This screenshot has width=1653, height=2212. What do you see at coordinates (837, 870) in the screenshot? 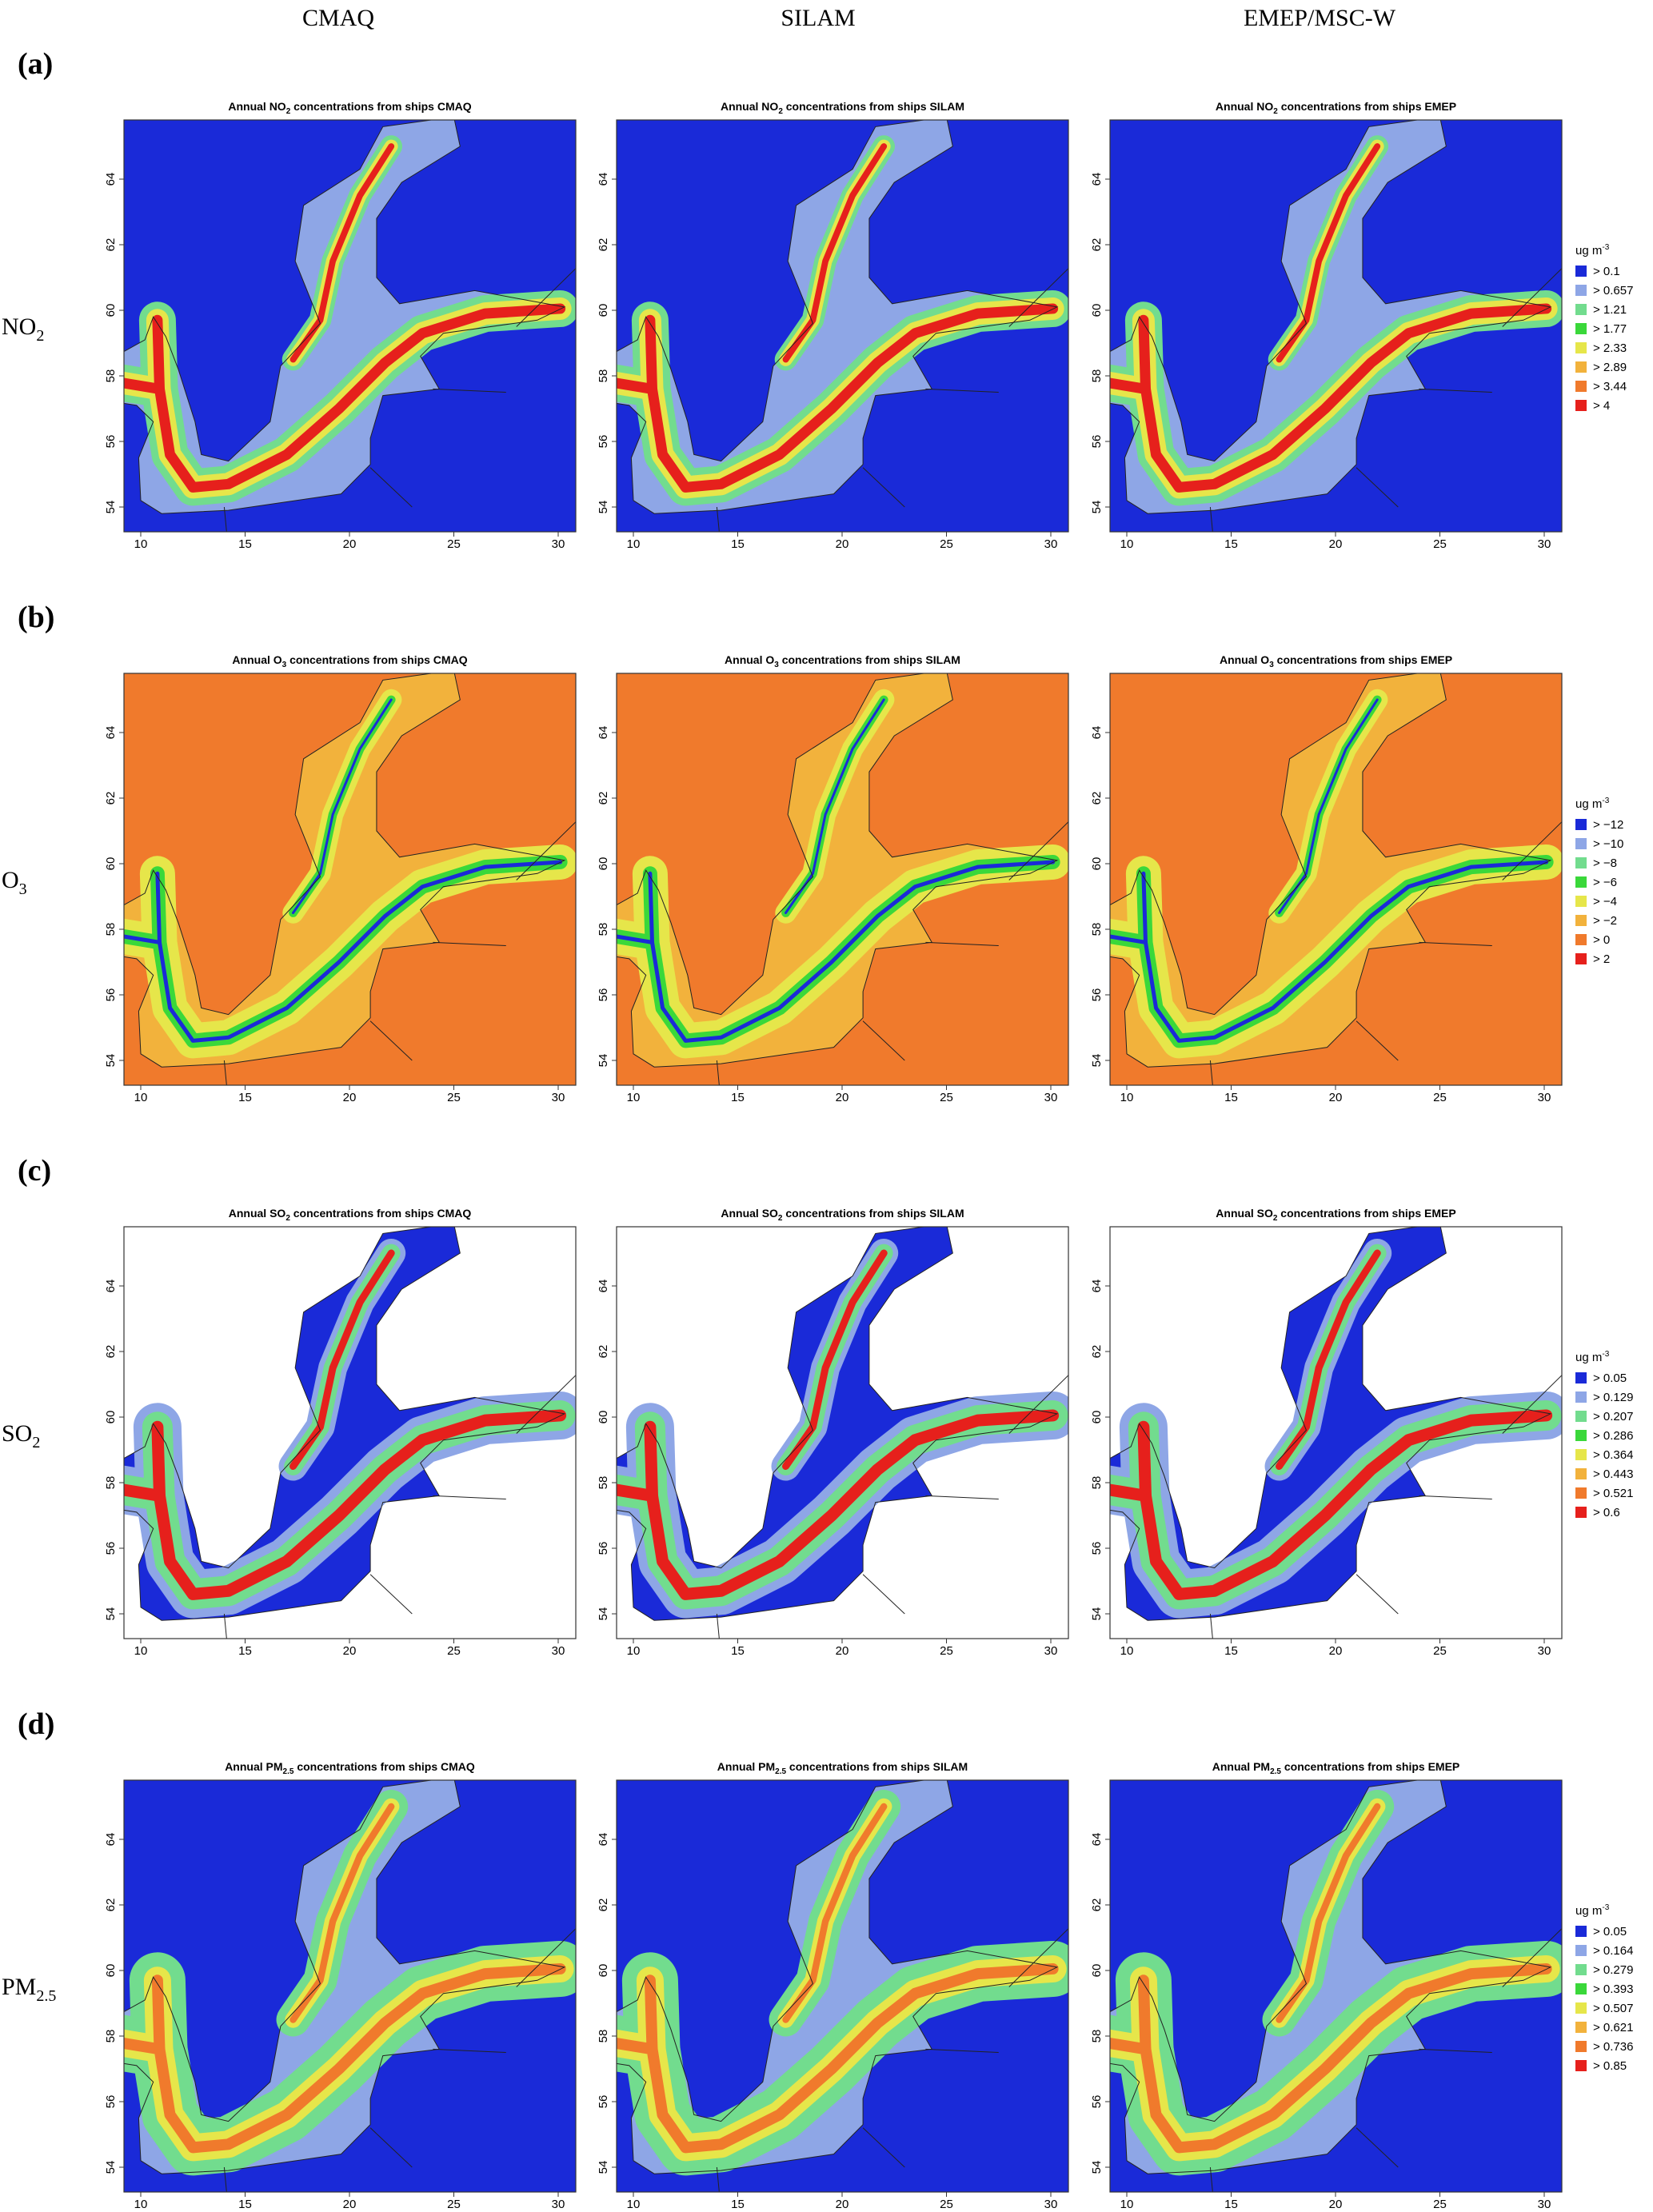
I see `map-sea` at bounding box center [837, 870].